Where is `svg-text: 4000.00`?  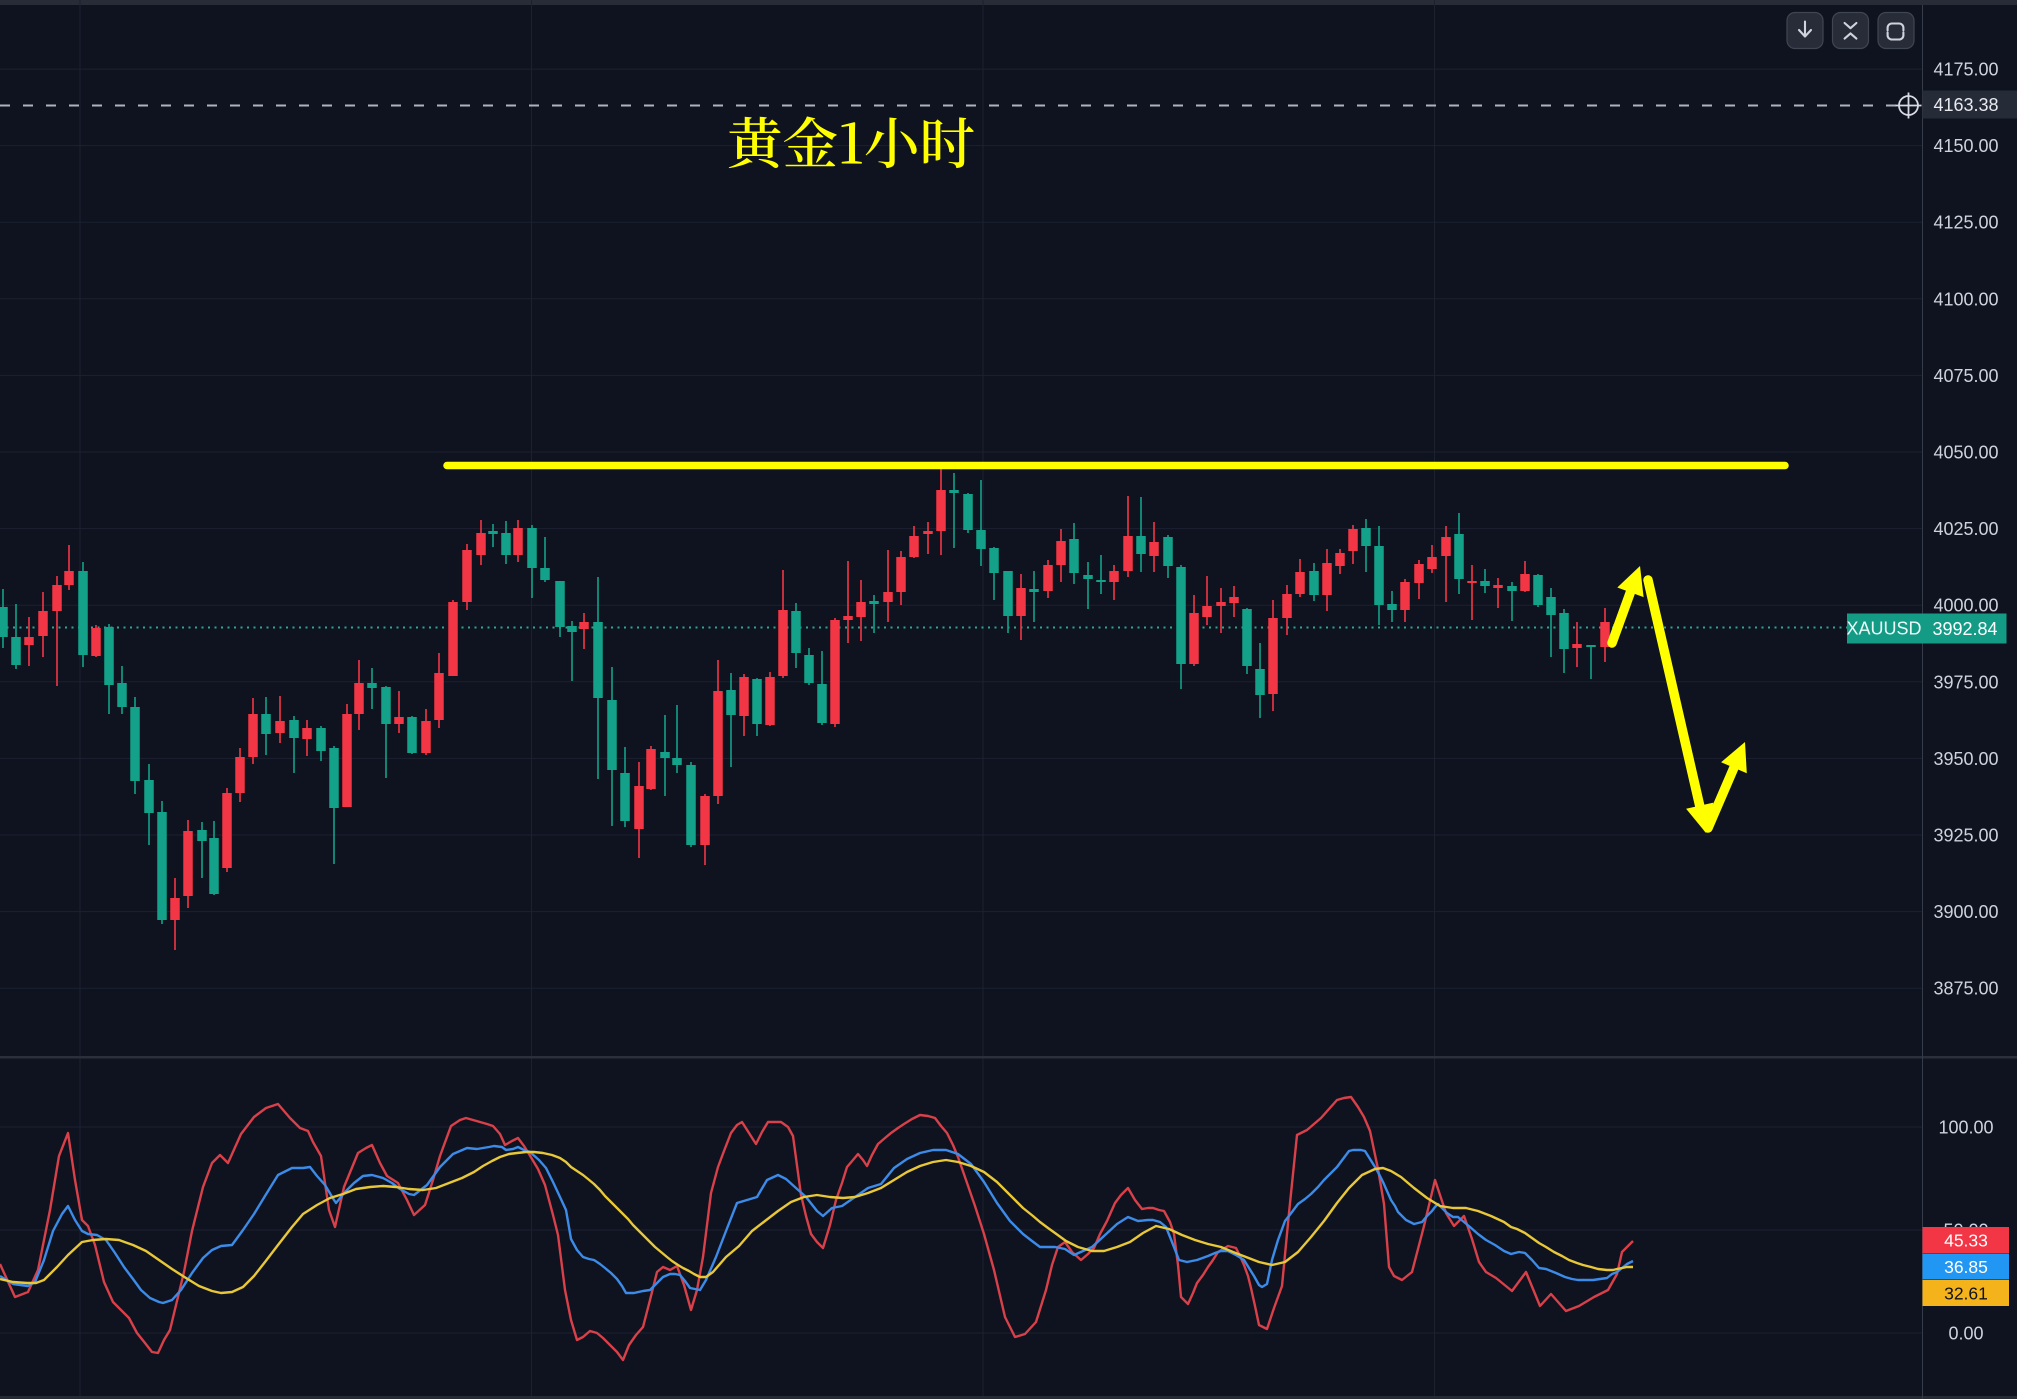
svg-text: 4000.00 is located at coordinates (1965, 606).